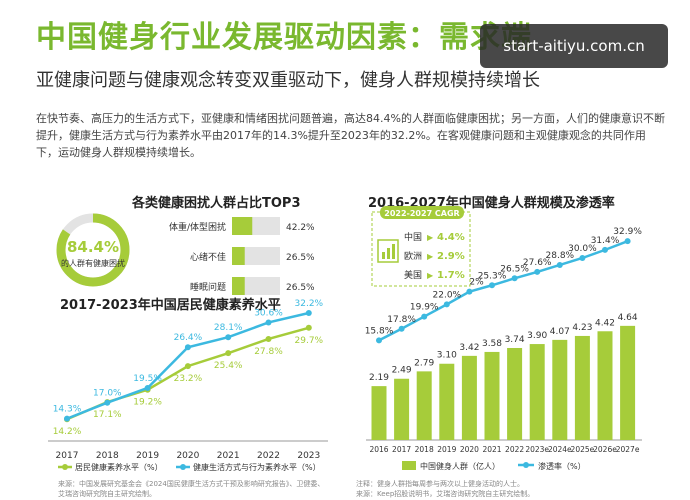 The height and width of the screenshot is (500, 690). Describe the element at coordinates (147, 403) in the screenshot. I see `literacy-data-label: 19.2%` at that location.